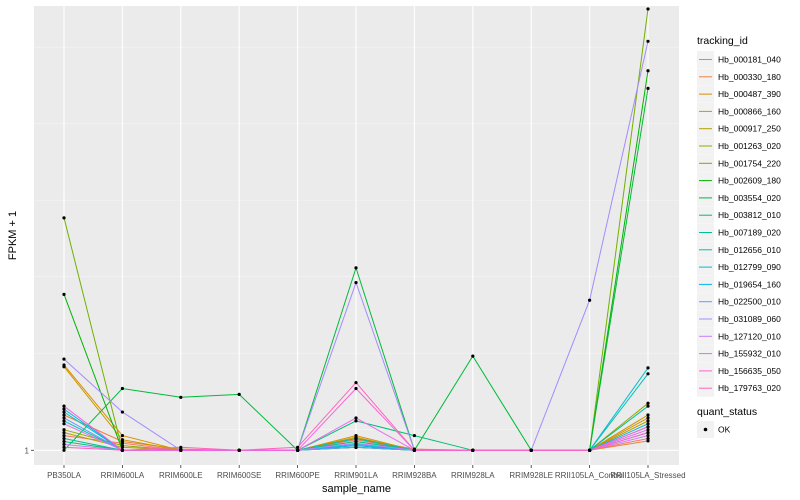  I want to click on y-axis: 1, so click(29, 450).